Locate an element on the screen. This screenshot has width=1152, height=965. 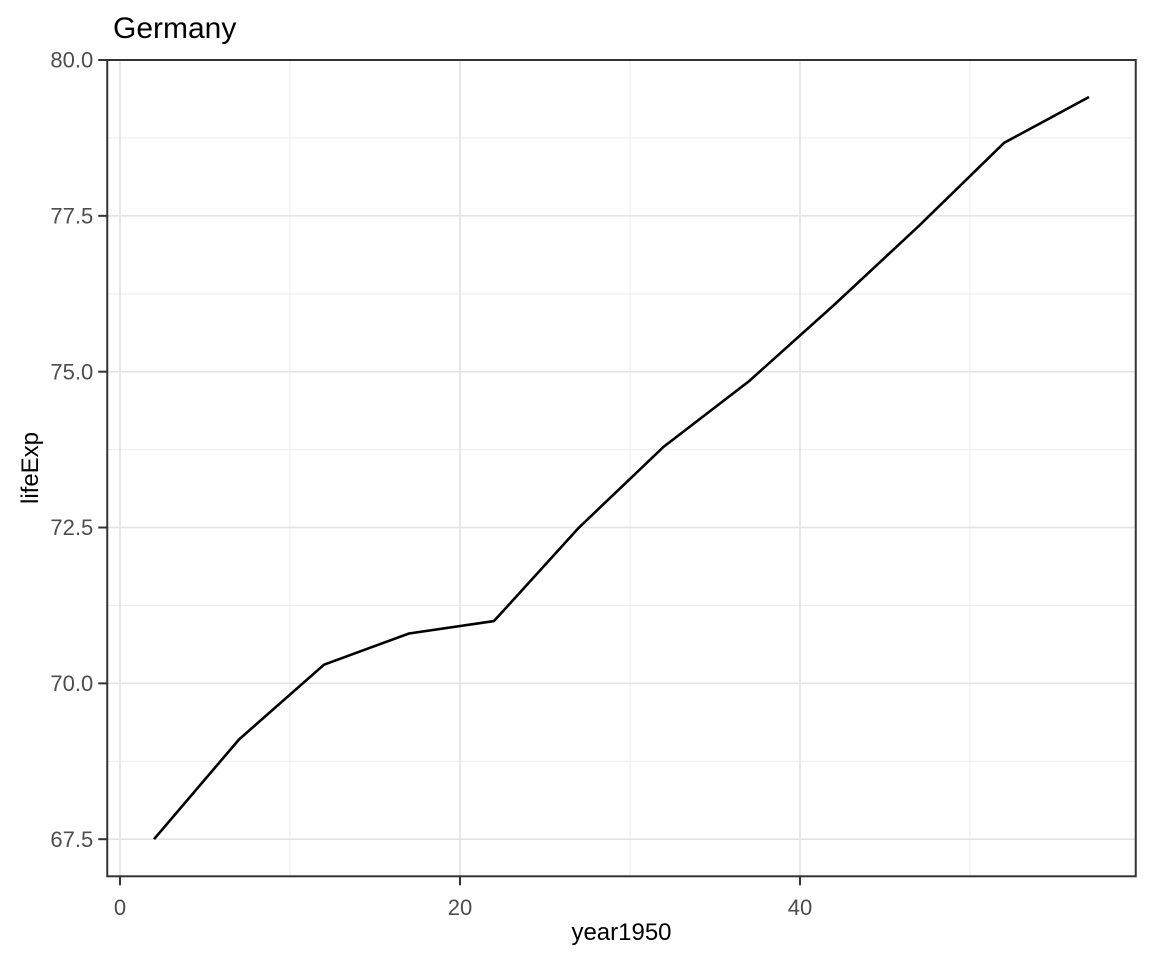
x-axis-title: year1950 is located at coordinates (621, 932).